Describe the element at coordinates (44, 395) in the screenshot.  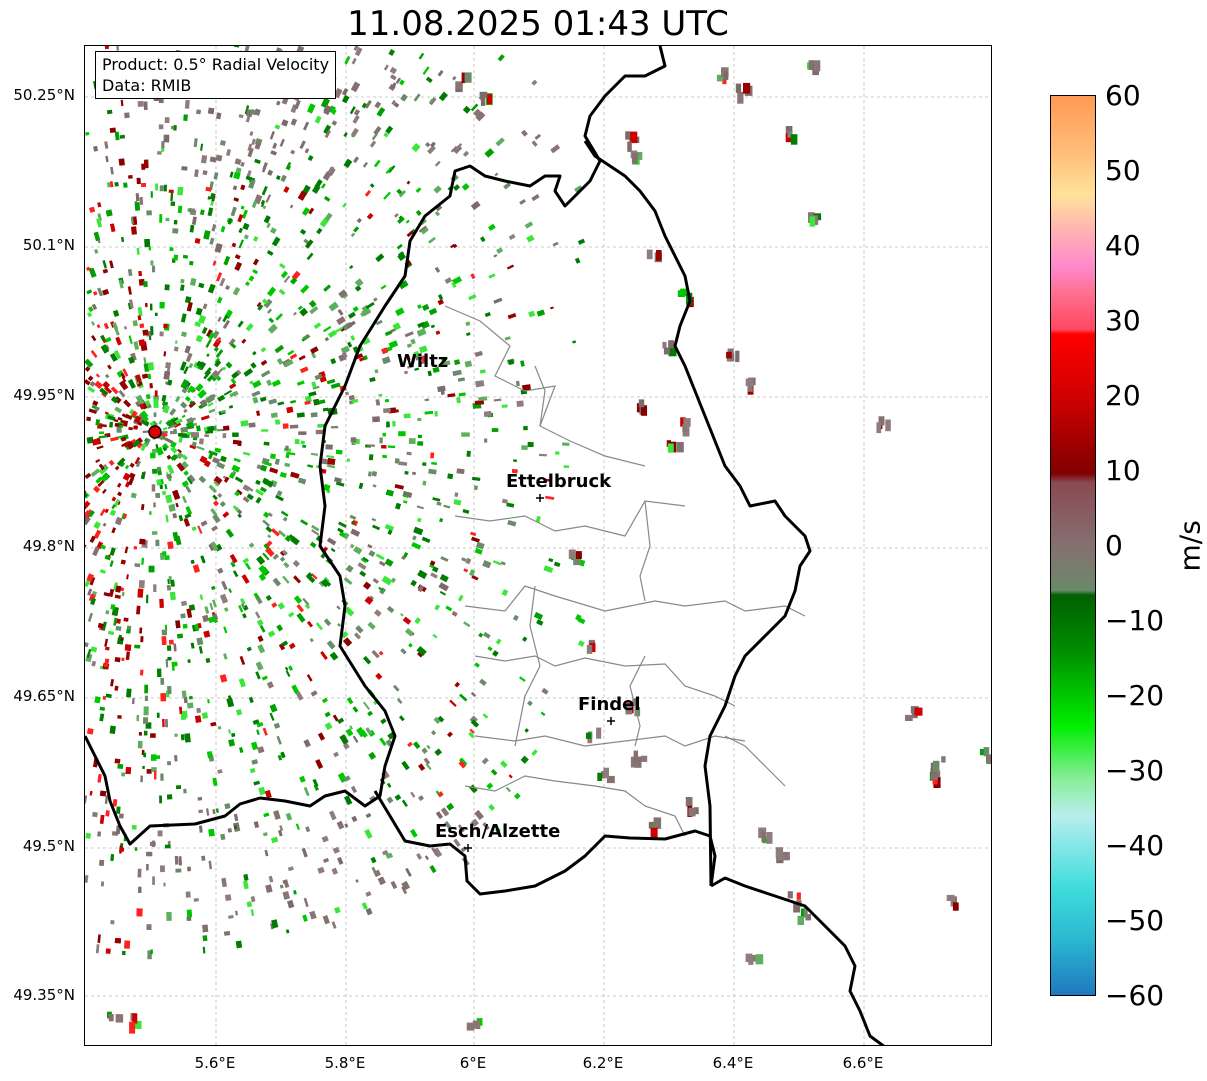
I see `lat-label: 49.95°N` at that location.